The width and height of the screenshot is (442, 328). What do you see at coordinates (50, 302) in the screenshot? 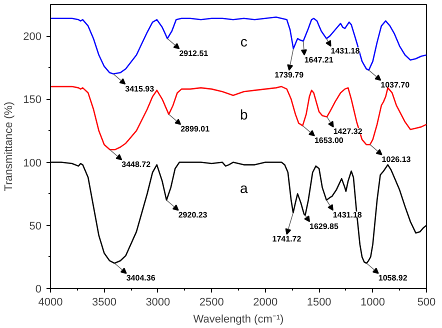
I see `x-tick-label: 4000` at bounding box center [50, 302].